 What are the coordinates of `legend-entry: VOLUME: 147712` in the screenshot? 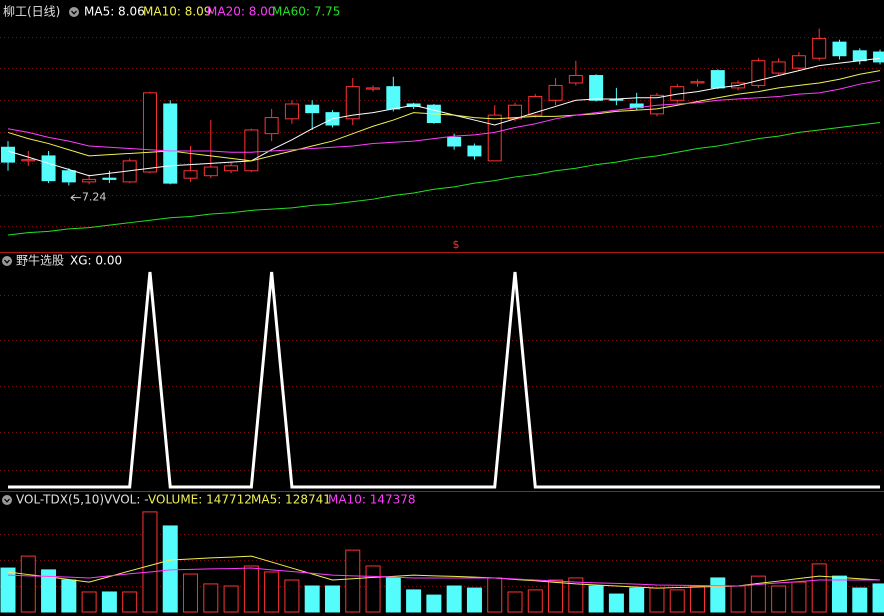 It's located at (200, 500).